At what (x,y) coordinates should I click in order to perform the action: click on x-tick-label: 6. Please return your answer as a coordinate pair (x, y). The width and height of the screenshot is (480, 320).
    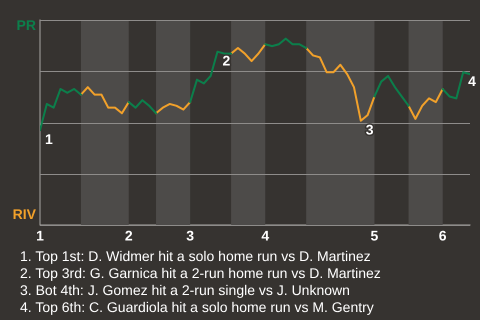
    Looking at the image, I should click on (442, 235).